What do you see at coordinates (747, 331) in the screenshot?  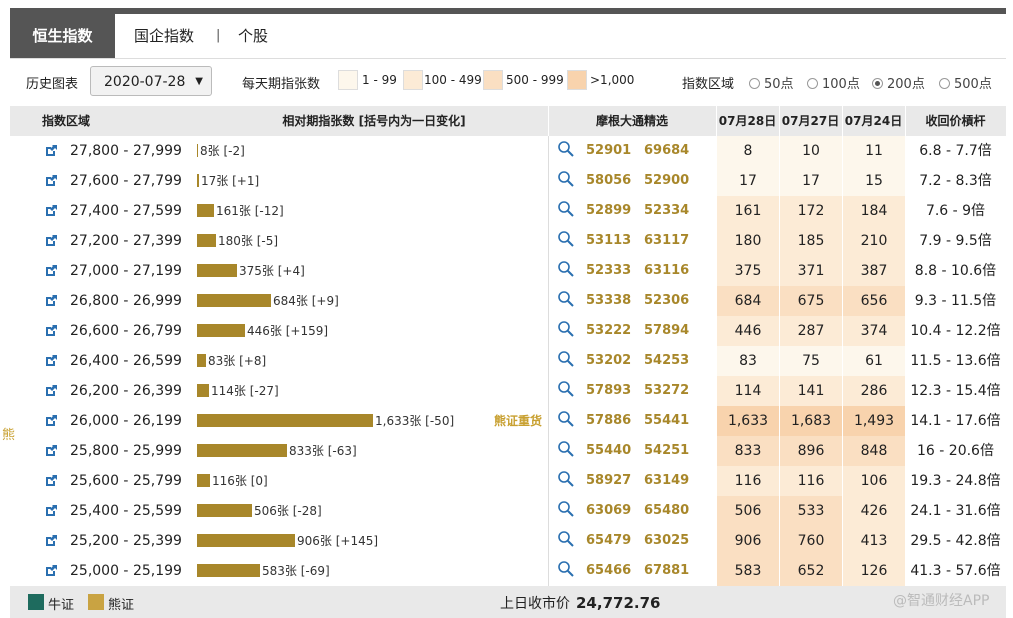 I see `daily-count-cell: 446` at bounding box center [747, 331].